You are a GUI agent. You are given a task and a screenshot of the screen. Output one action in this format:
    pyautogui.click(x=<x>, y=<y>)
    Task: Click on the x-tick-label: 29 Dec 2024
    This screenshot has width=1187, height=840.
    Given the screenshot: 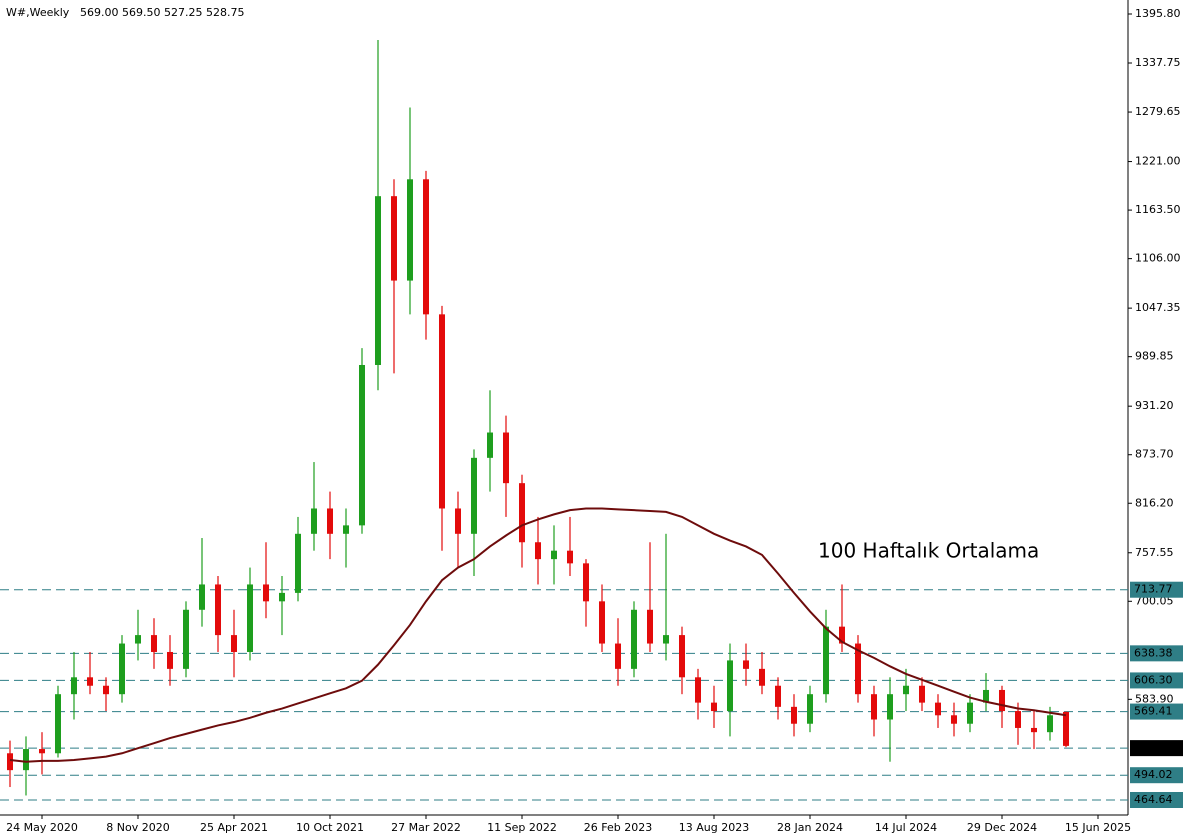 What is the action you would take?
    pyautogui.click(x=1002, y=827)
    